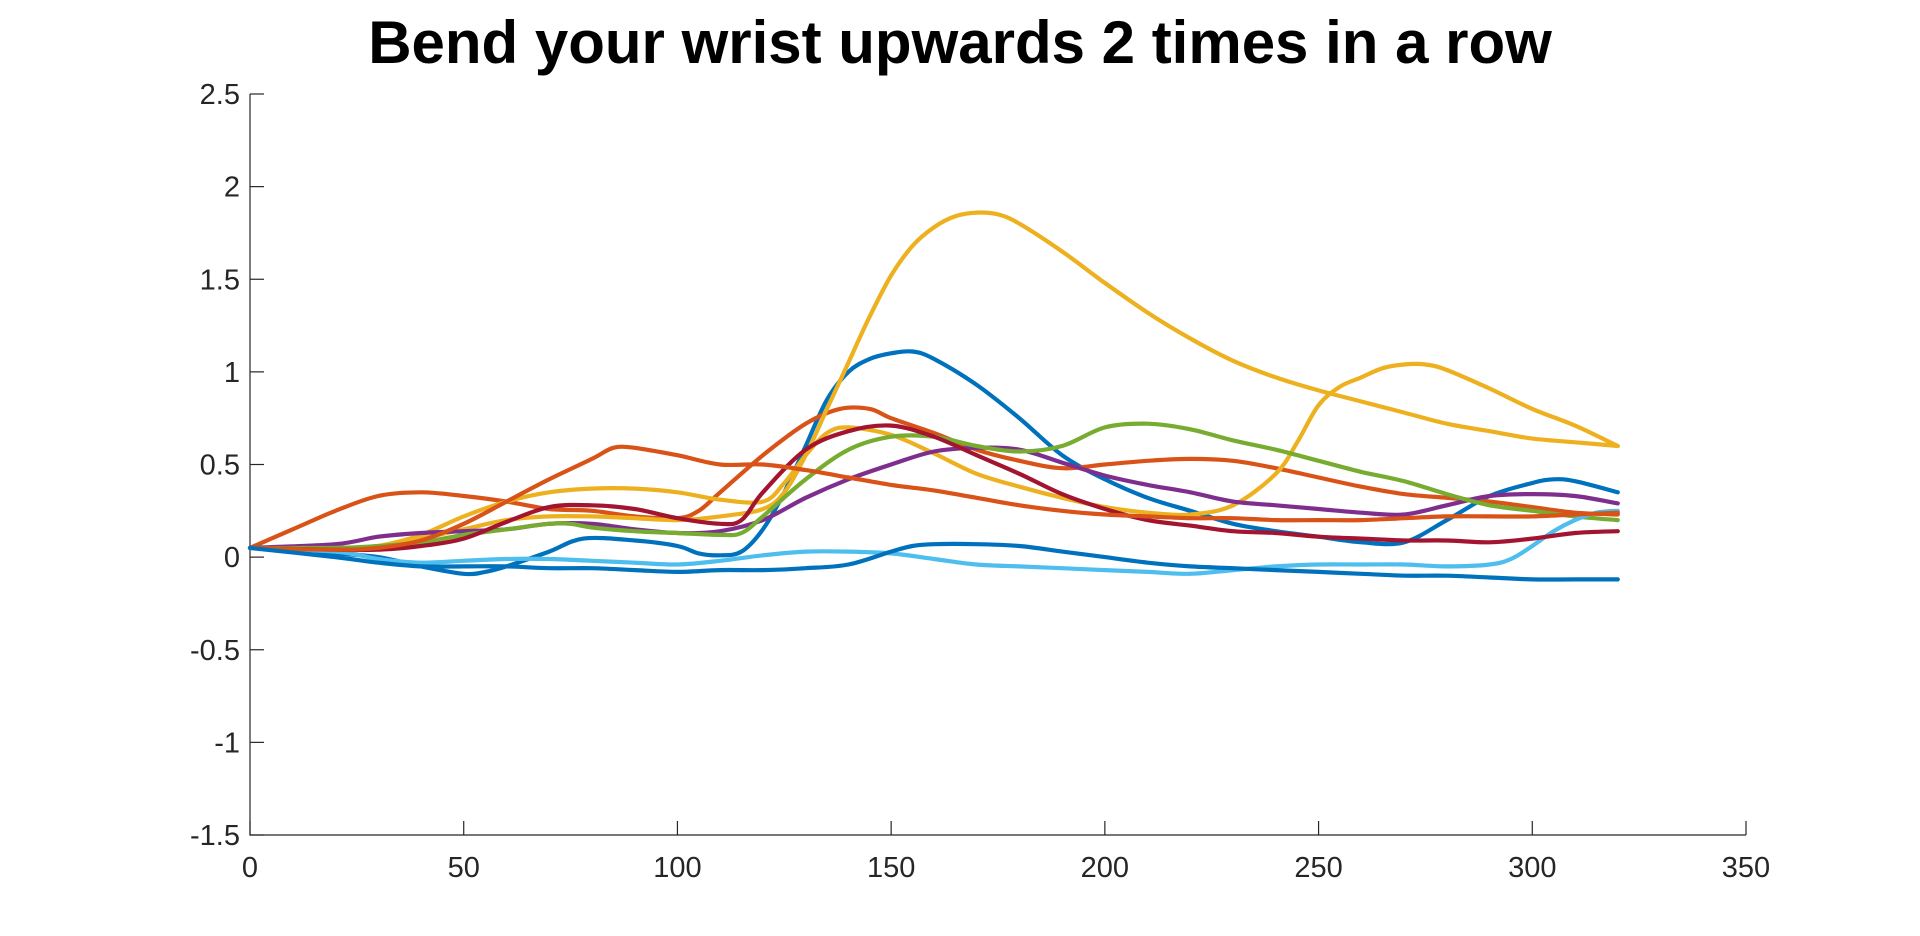 Image resolution: width=1920 pixels, height=936 pixels. I want to click on x-tick-label: 300, so click(1532, 868).